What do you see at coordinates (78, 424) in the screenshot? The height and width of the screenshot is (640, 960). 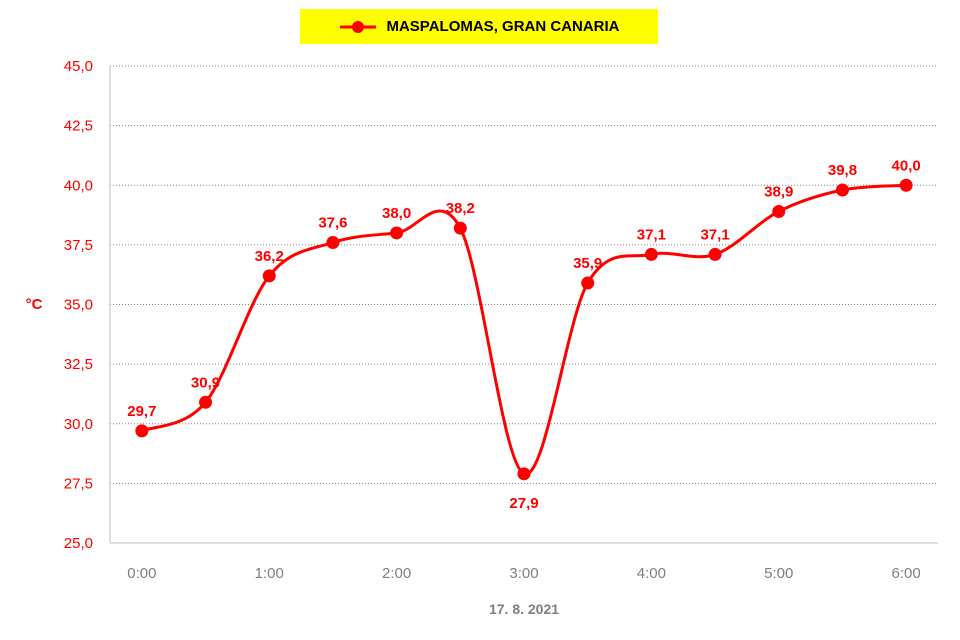 I see `y-tick-label: 30,0` at bounding box center [78, 424].